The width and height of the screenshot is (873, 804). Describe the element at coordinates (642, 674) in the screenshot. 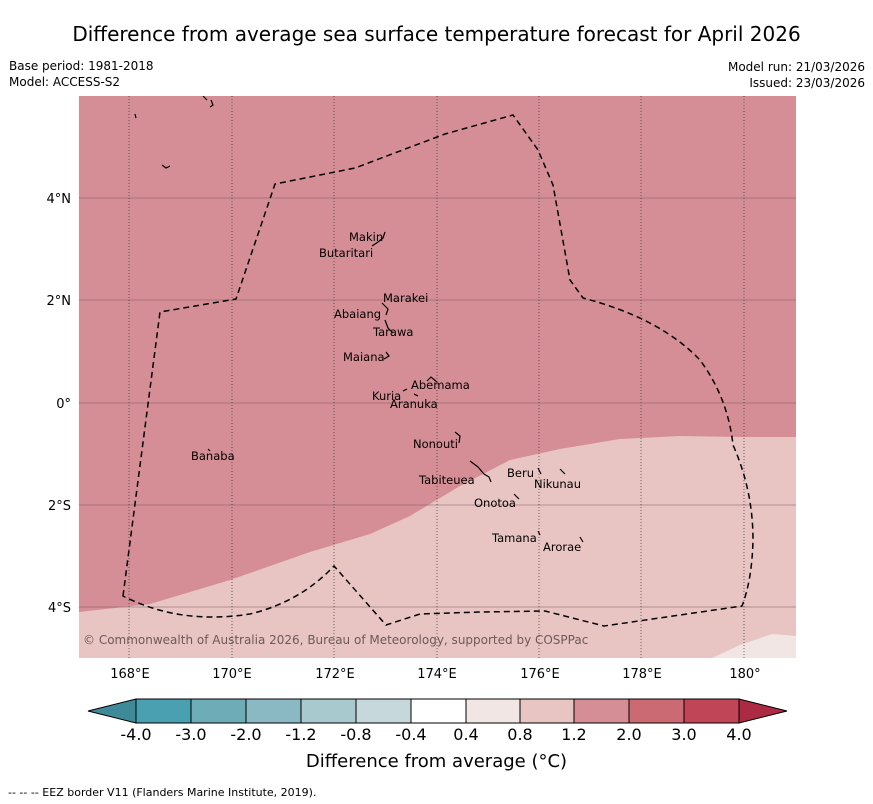

I see `lon-tick: 178°E` at that location.